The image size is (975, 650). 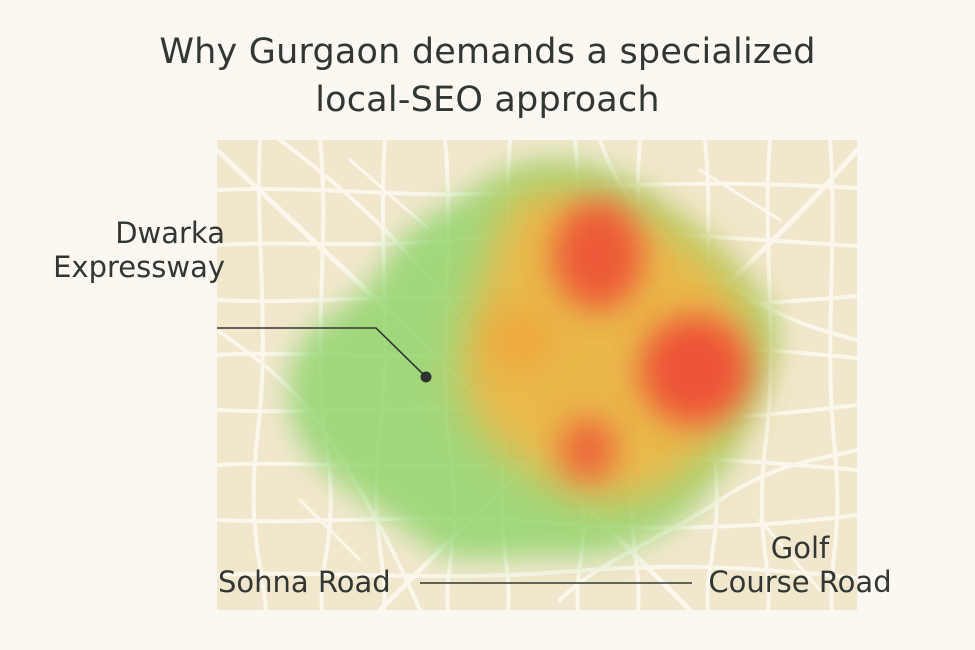 What do you see at coordinates (139, 267) in the screenshot?
I see `dwarka-line-2: Expressway` at bounding box center [139, 267].